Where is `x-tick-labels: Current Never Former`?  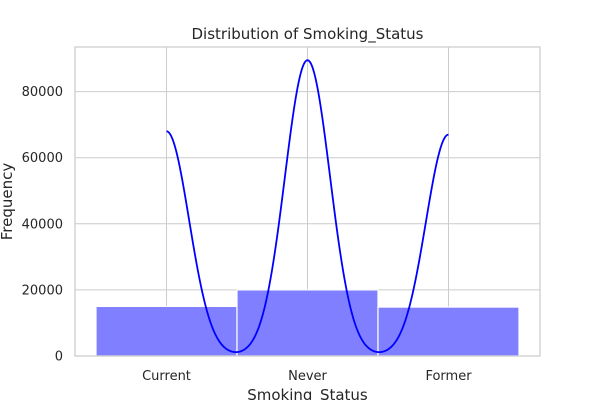
x-tick-labels: Current Never Former is located at coordinates (307, 376).